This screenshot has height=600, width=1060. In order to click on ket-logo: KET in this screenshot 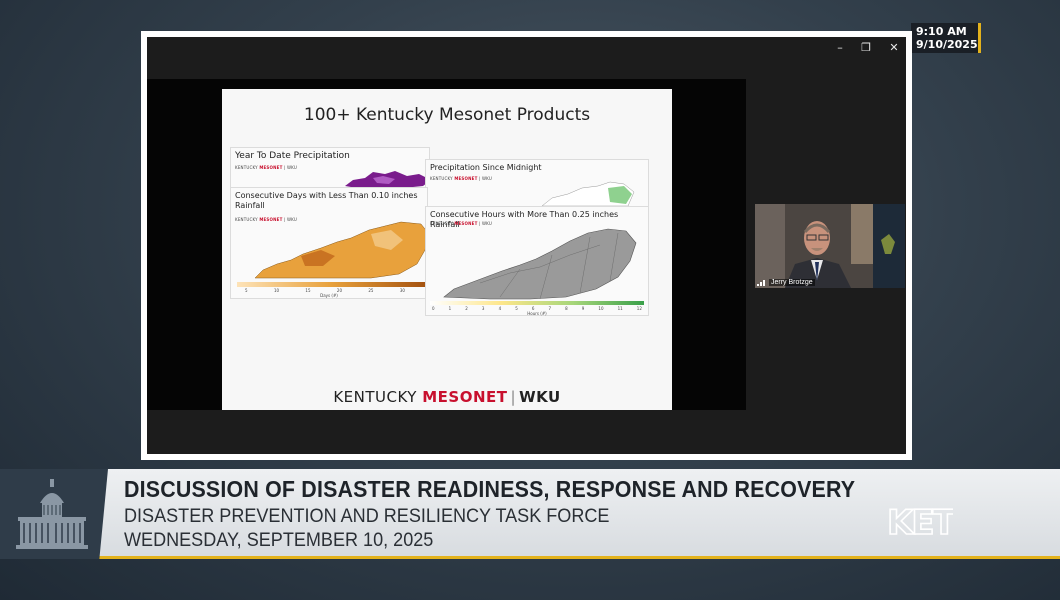, I will do `click(919, 521)`.